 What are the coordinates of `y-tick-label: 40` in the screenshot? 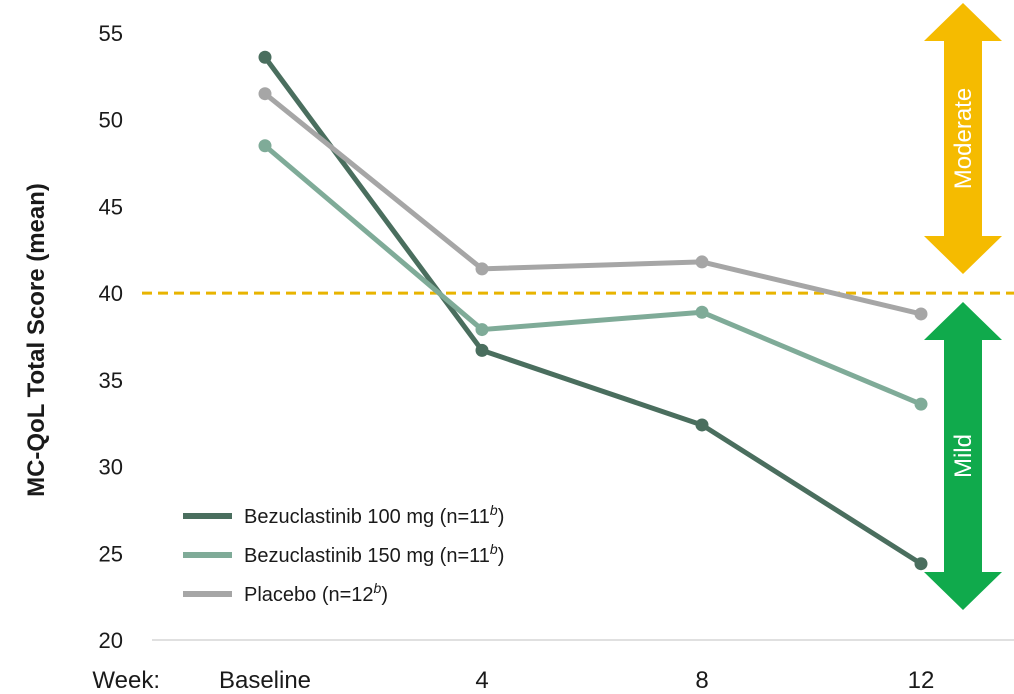 It's located at (111, 293).